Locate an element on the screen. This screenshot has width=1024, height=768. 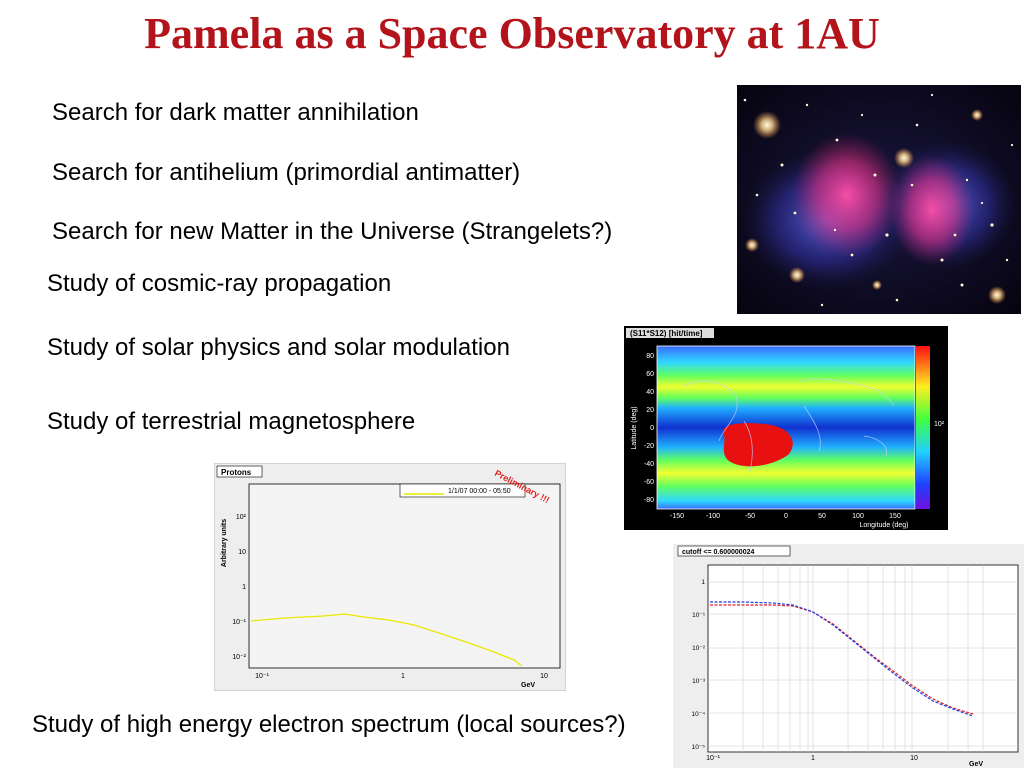
protons-xlabel: GeV is located at coordinates (528, 685).